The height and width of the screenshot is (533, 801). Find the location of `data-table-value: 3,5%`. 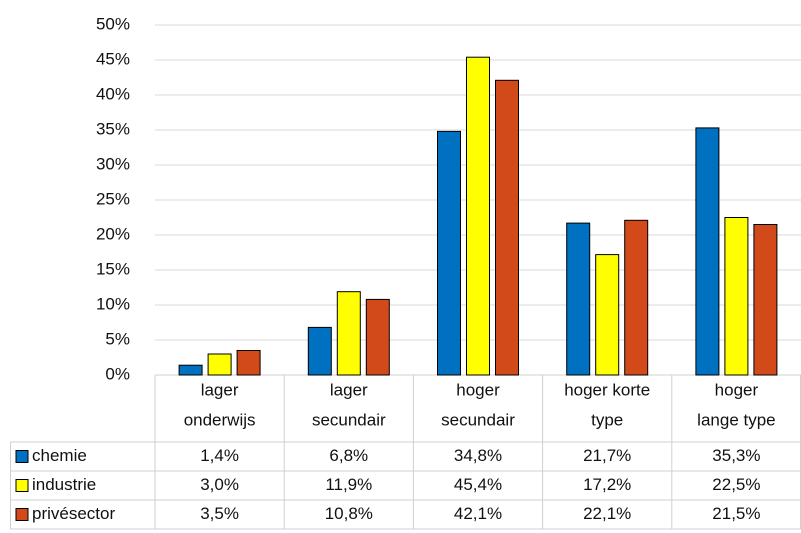

data-table-value: 3,5% is located at coordinates (219, 513).